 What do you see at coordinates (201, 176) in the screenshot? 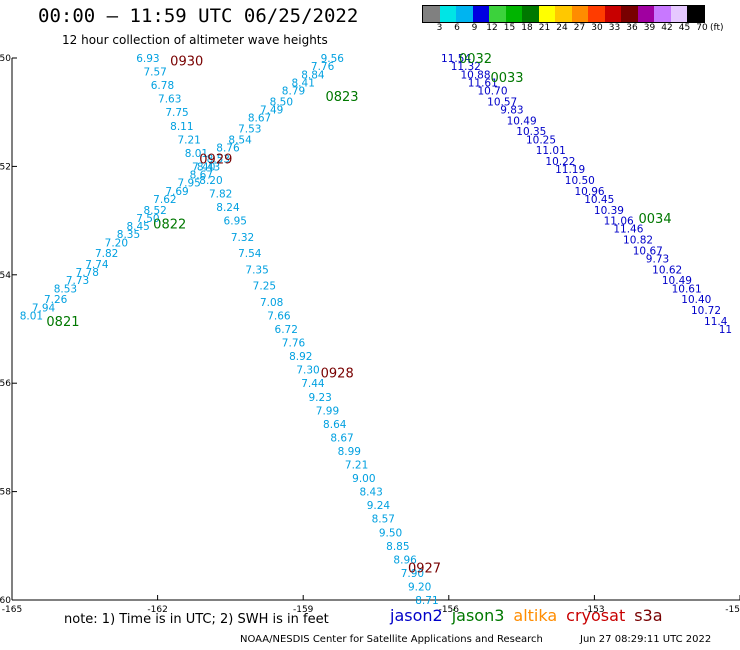
I see `wave-height-label: 8.67` at bounding box center [201, 176].